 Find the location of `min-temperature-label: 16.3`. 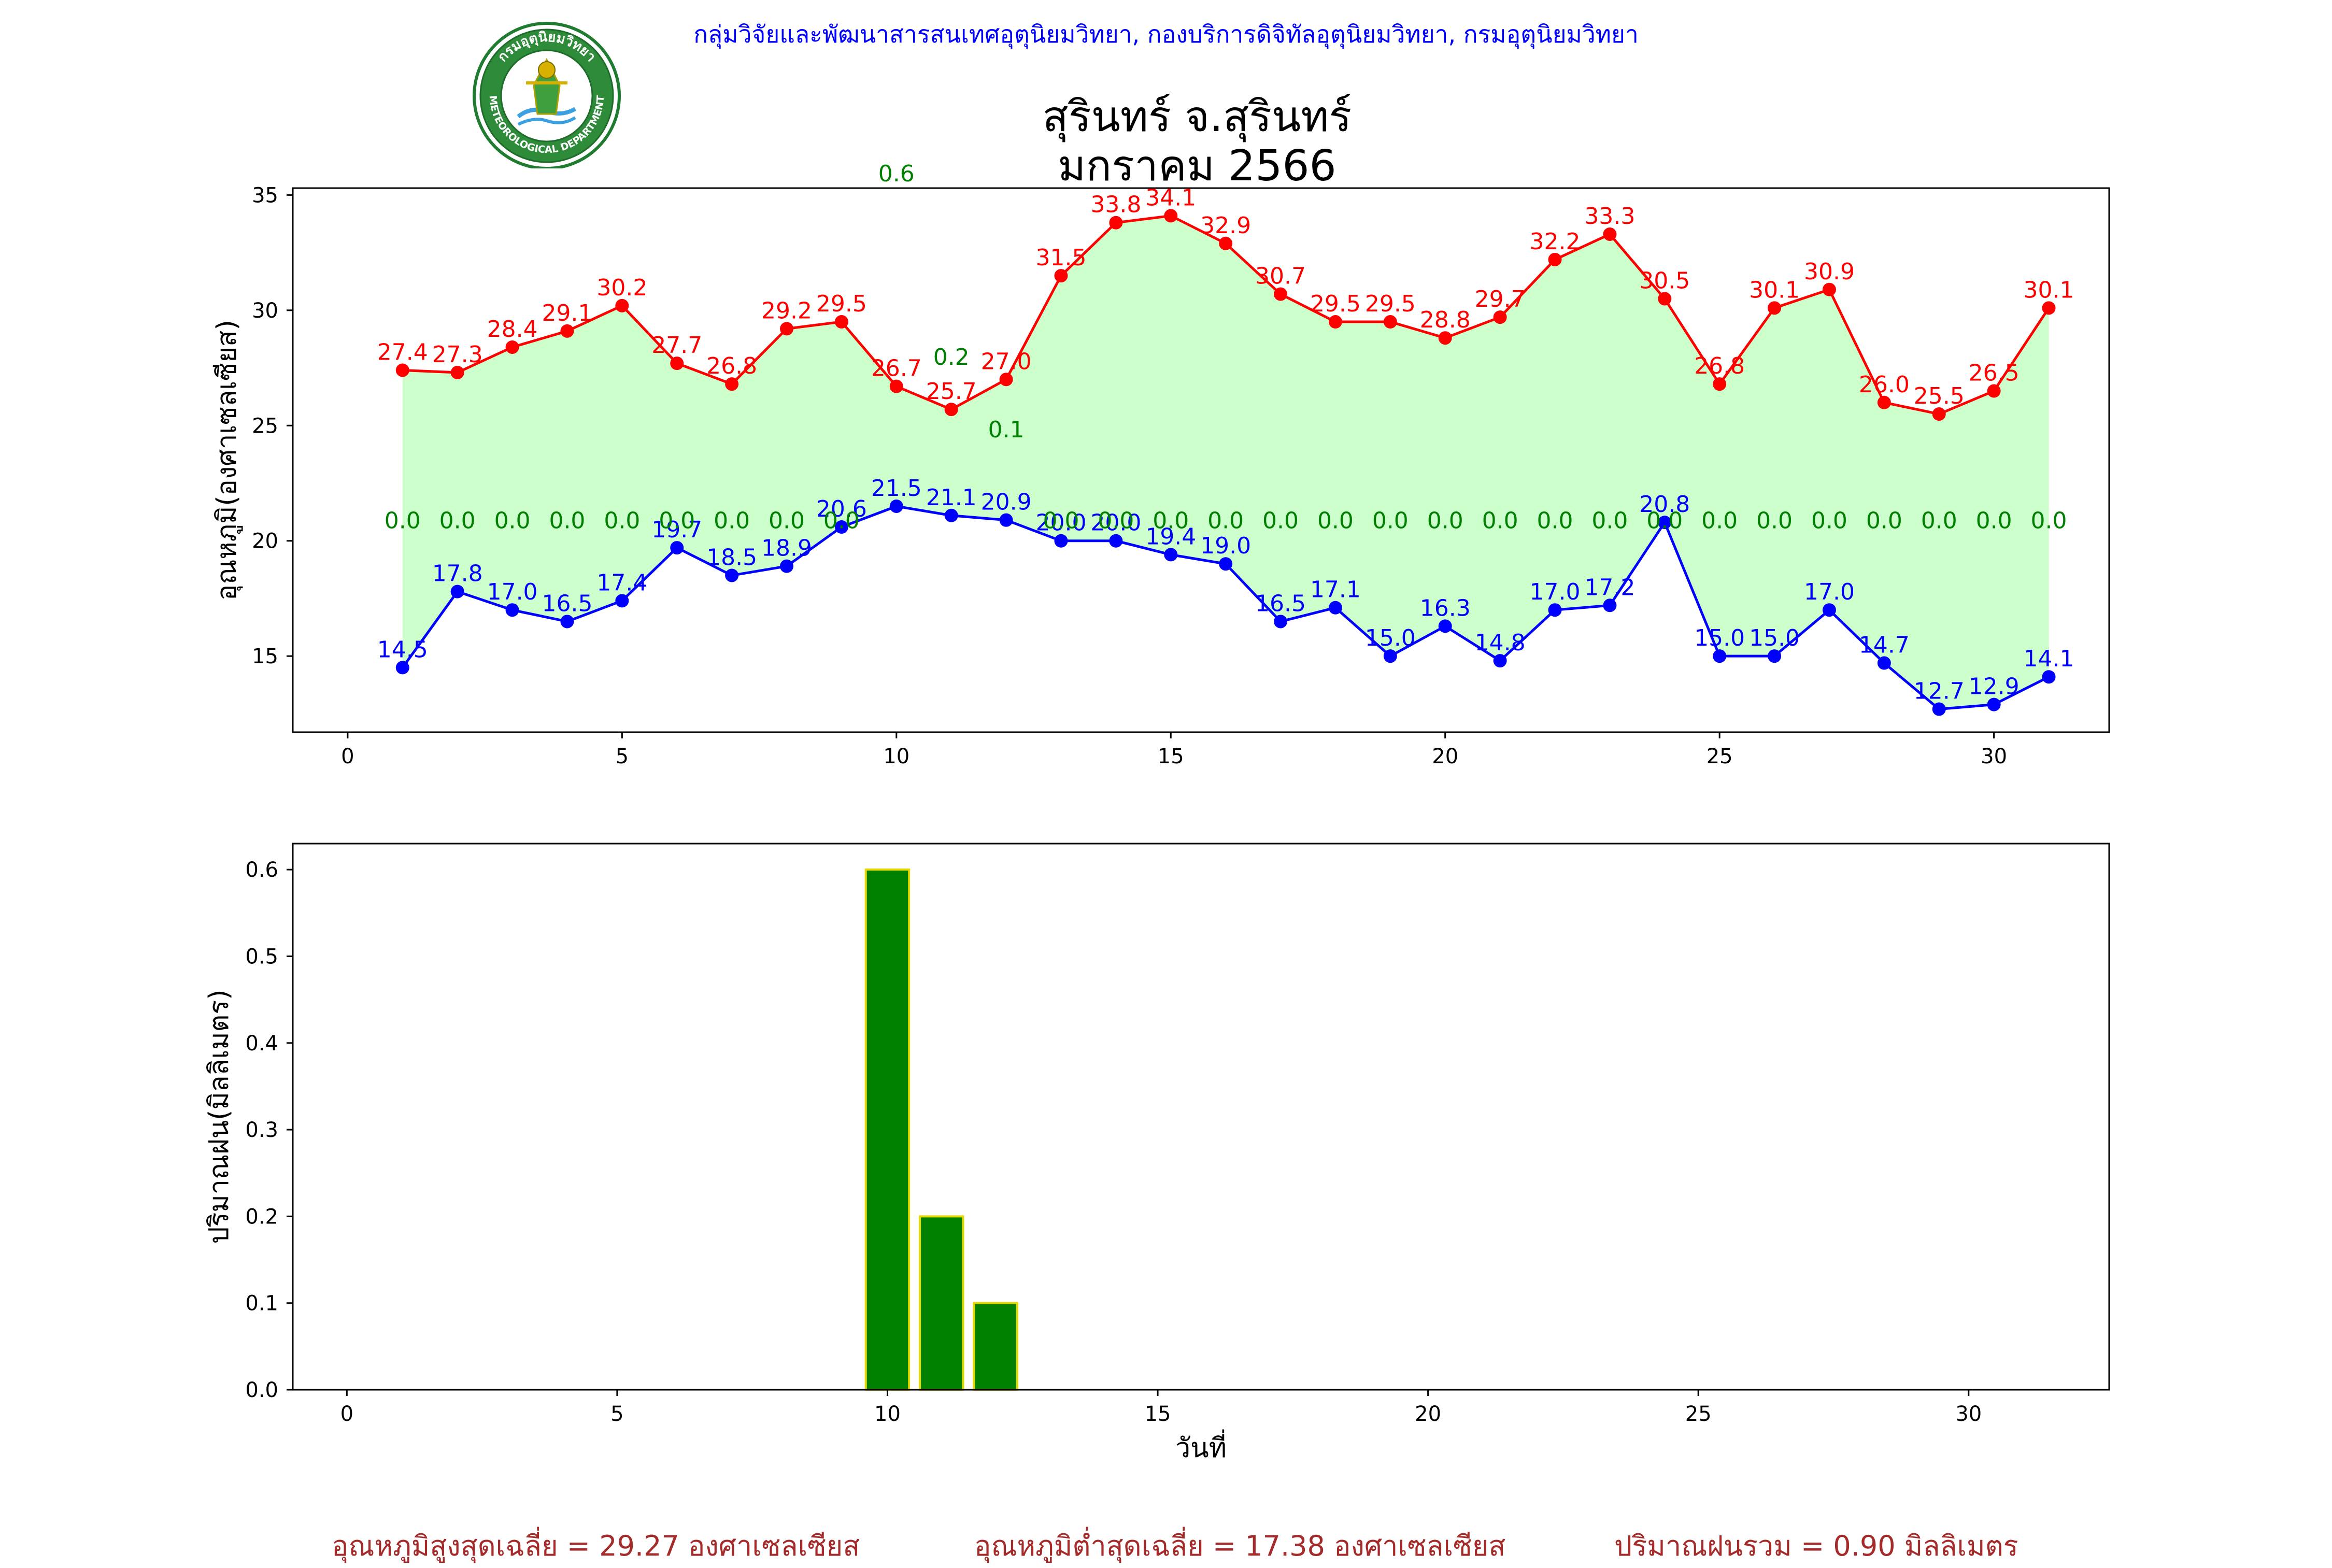

min-temperature-label: 16.3 is located at coordinates (1445, 608).